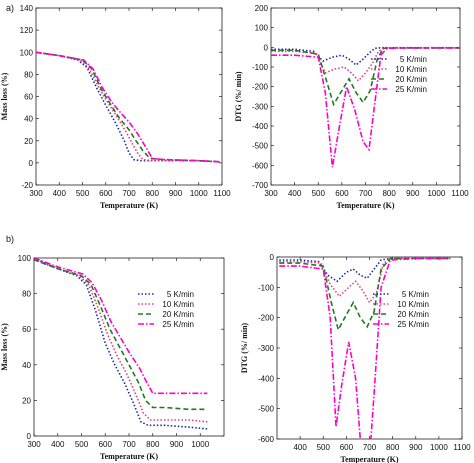 This screenshot has width=474, height=463. I want to click on y-tick-label: -700, so click(260, 185).